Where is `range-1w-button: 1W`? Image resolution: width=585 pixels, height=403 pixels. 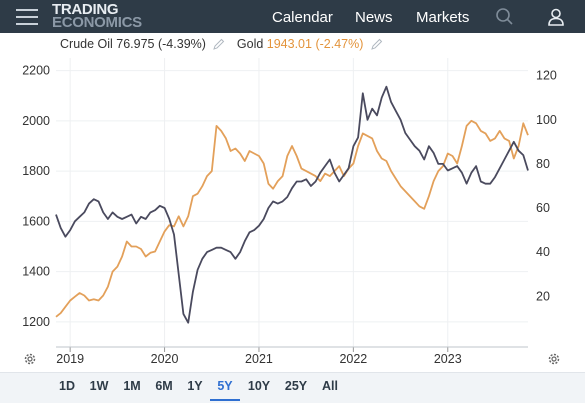
range-1w-button: 1W is located at coordinates (99, 386).